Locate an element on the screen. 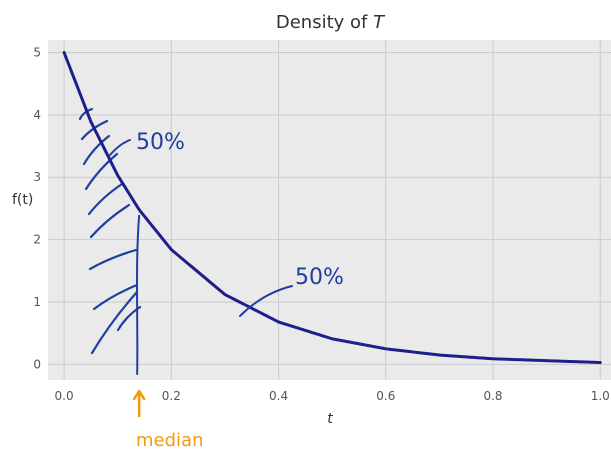 The image size is (611, 454). x-axis-label: t is located at coordinates (330, 419).